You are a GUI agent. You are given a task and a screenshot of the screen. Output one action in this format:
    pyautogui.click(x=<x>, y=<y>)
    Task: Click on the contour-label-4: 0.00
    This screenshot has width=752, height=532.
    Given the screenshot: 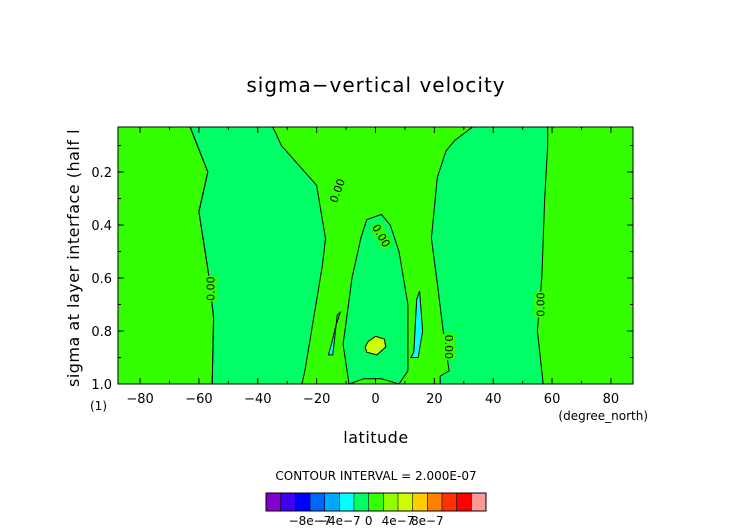 What is the action you would take?
    pyautogui.click(x=540, y=304)
    